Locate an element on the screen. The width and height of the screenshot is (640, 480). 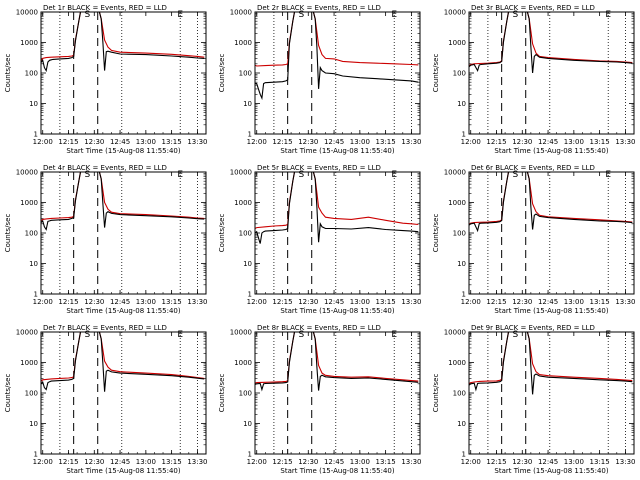
chart-title: Det 6r BLACK = Events, RED = LLD is located at coordinates (533, 168).